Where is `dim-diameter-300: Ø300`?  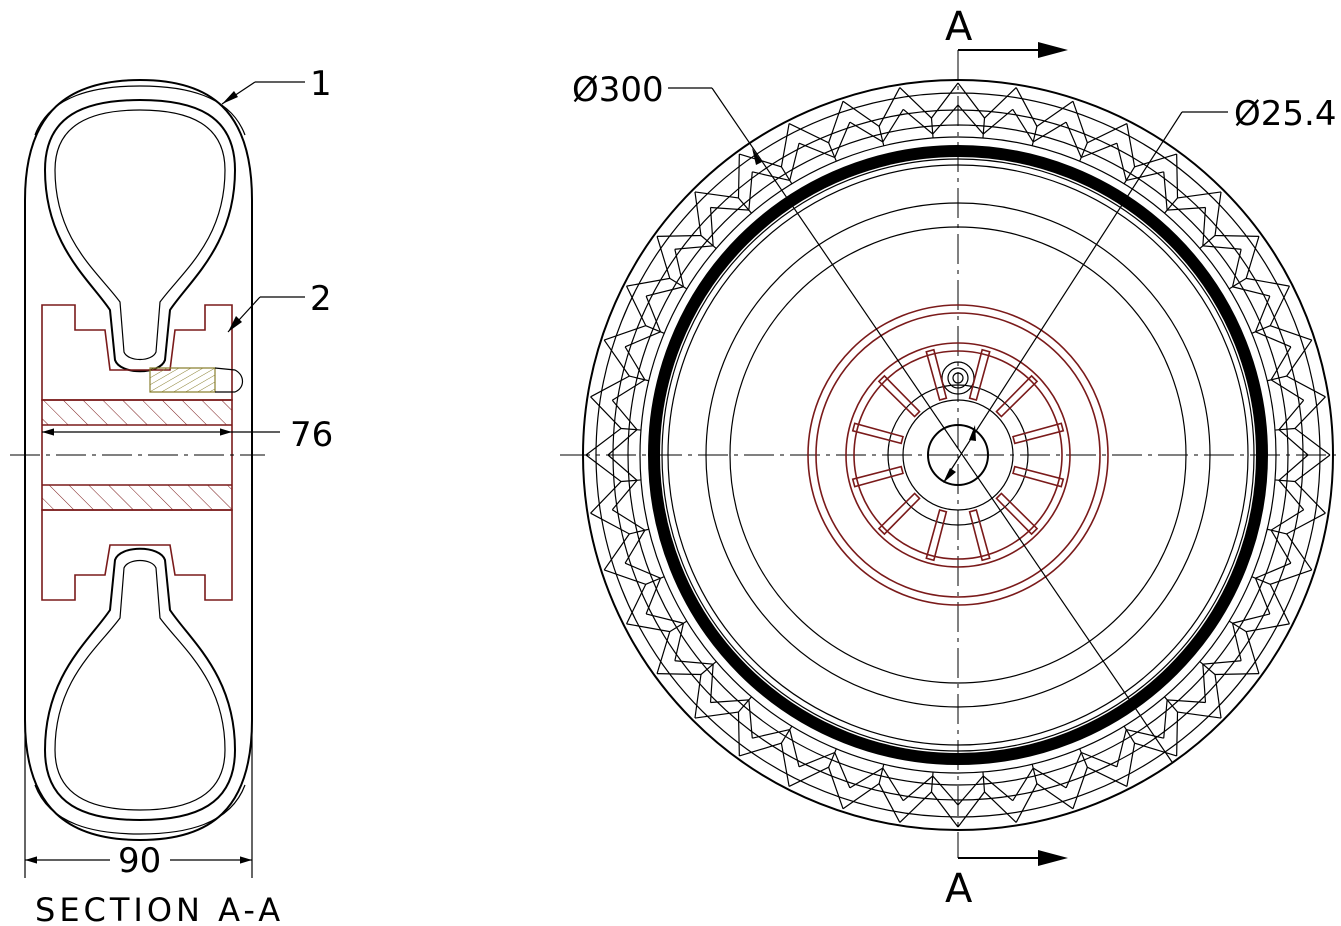 dim-diameter-300: Ø300 is located at coordinates (618, 90).